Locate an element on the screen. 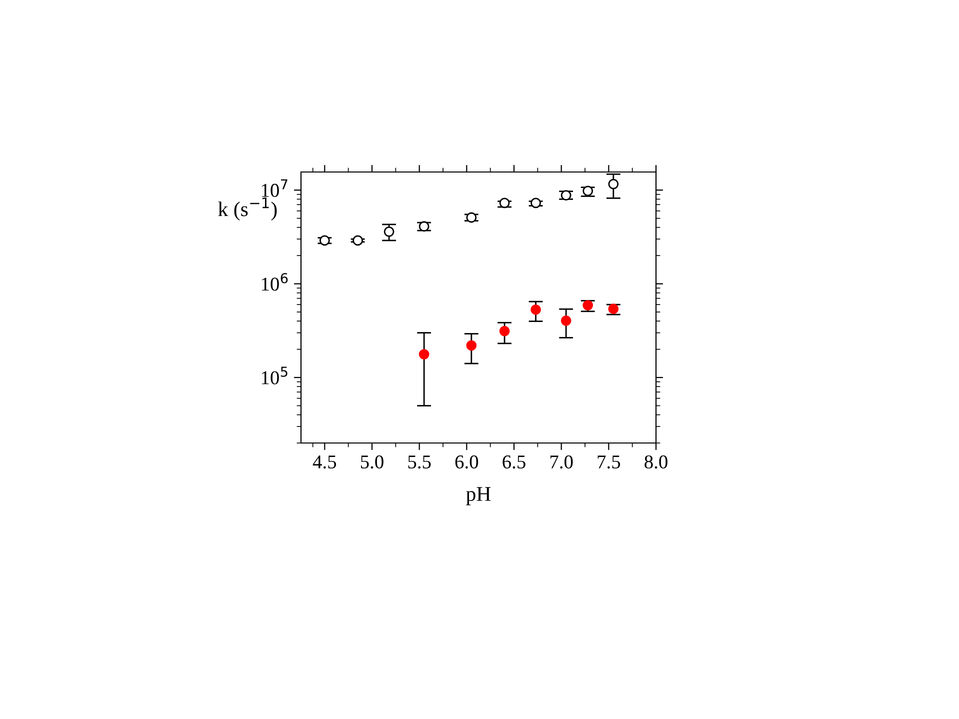  x-tick-label: 5.5 is located at coordinates (419, 462).